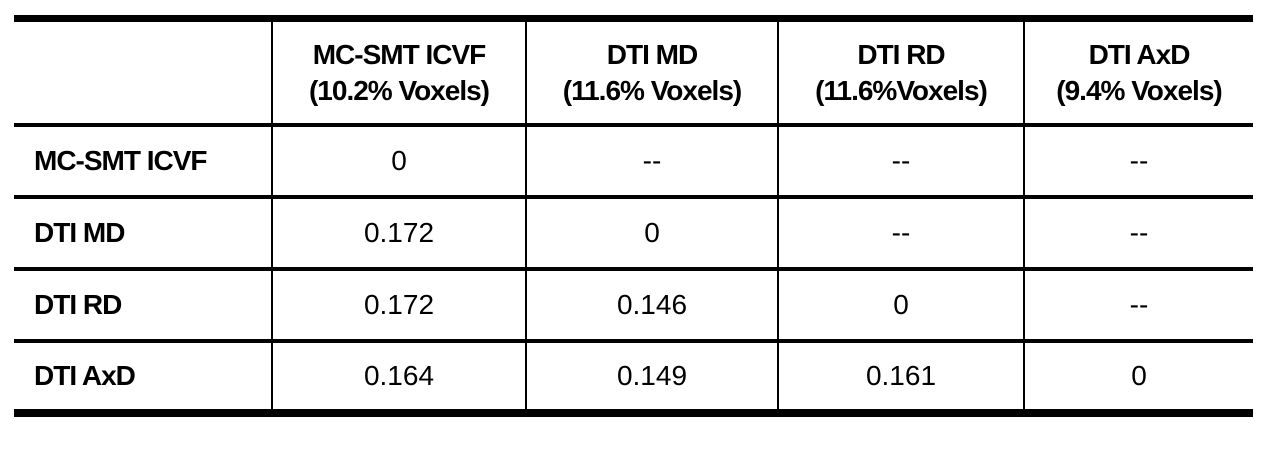 The image size is (1266, 454). What do you see at coordinates (652, 90) in the screenshot?
I see `header-subtitle: (11.6% Voxels)` at bounding box center [652, 90].